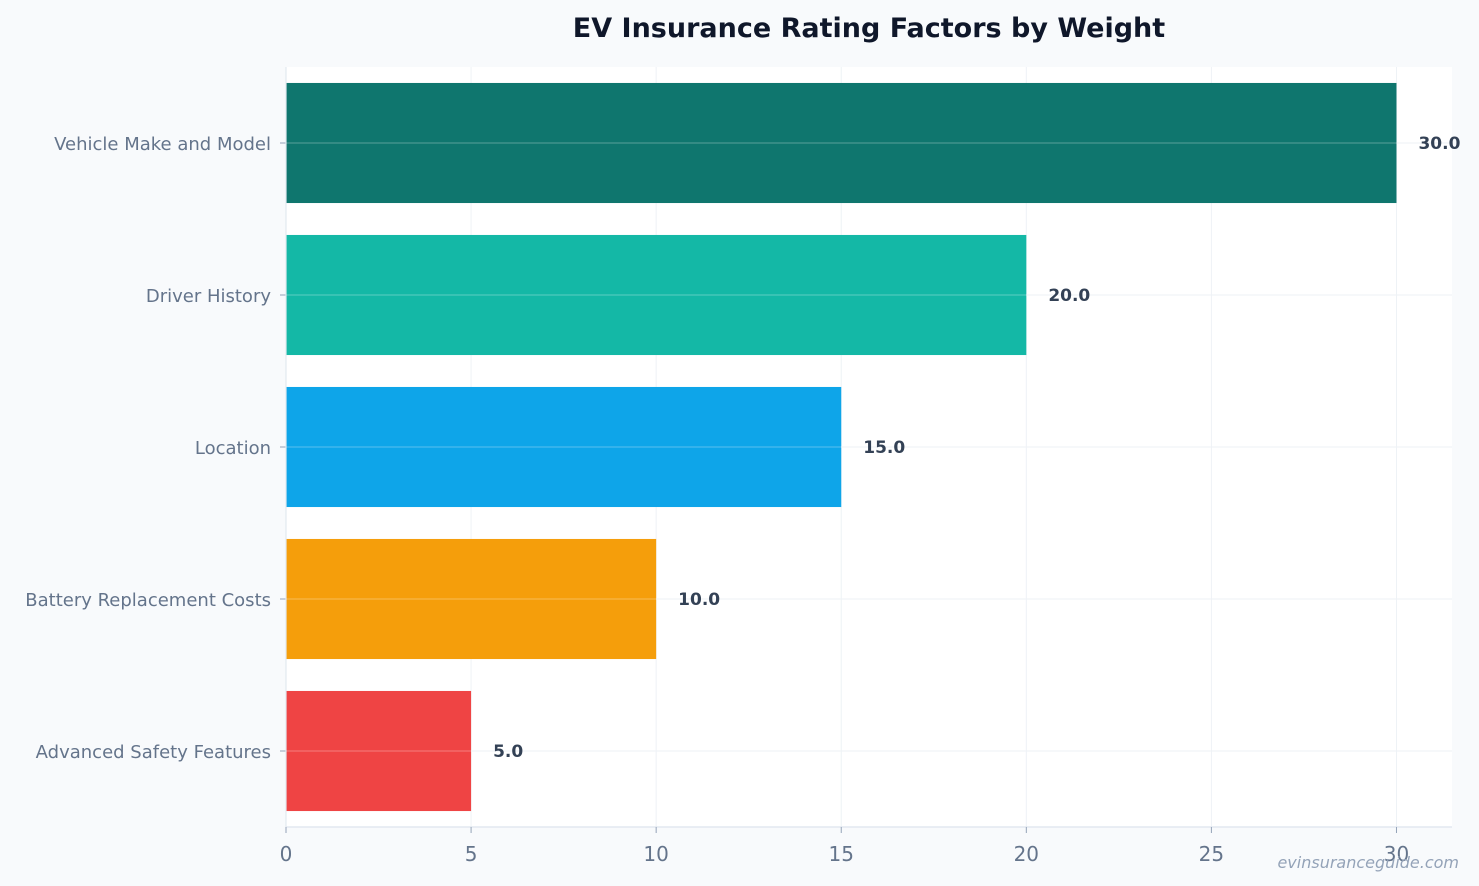 Image resolution: width=1479 pixels, height=886 pixels. I want to click on value-label: 20.0, so click(1069, 296).